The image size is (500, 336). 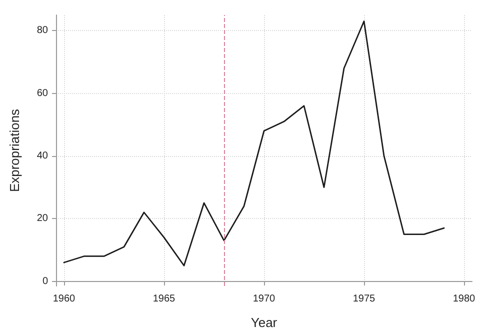 What do you see at coordinates (45, 281) in the screenshot?
I see `y-tick-label: 0` at bounding box center [45, 281].